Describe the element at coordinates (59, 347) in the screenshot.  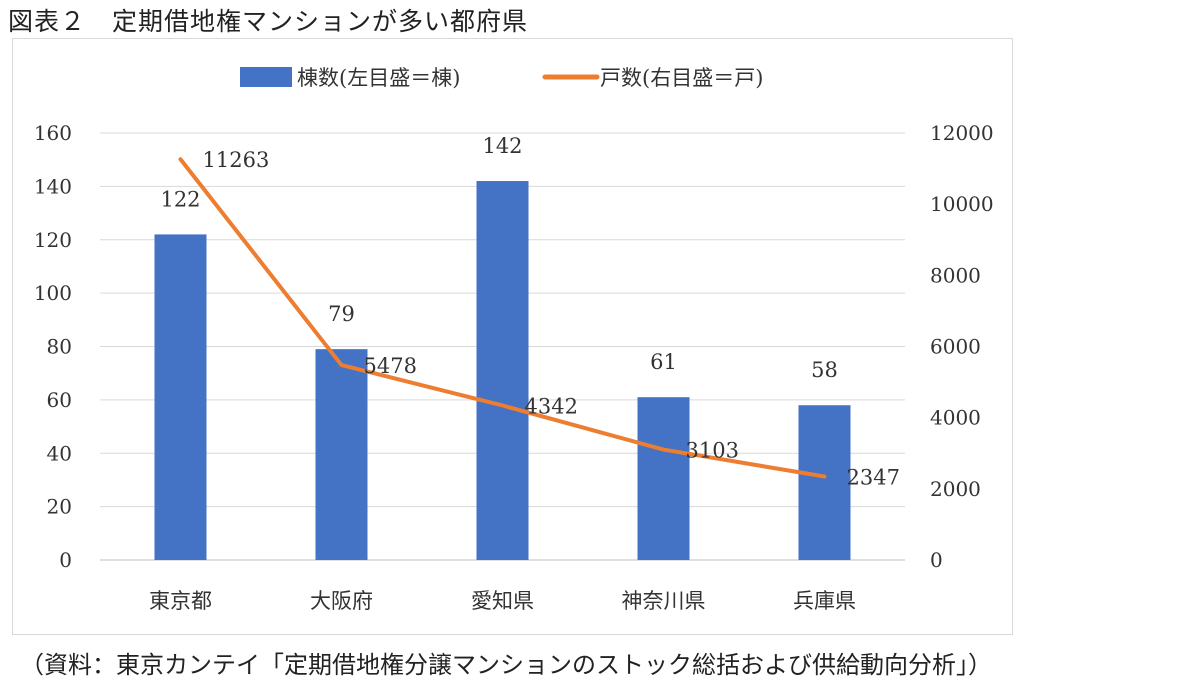
I see `left-axis-tick-label: 80` at that location.